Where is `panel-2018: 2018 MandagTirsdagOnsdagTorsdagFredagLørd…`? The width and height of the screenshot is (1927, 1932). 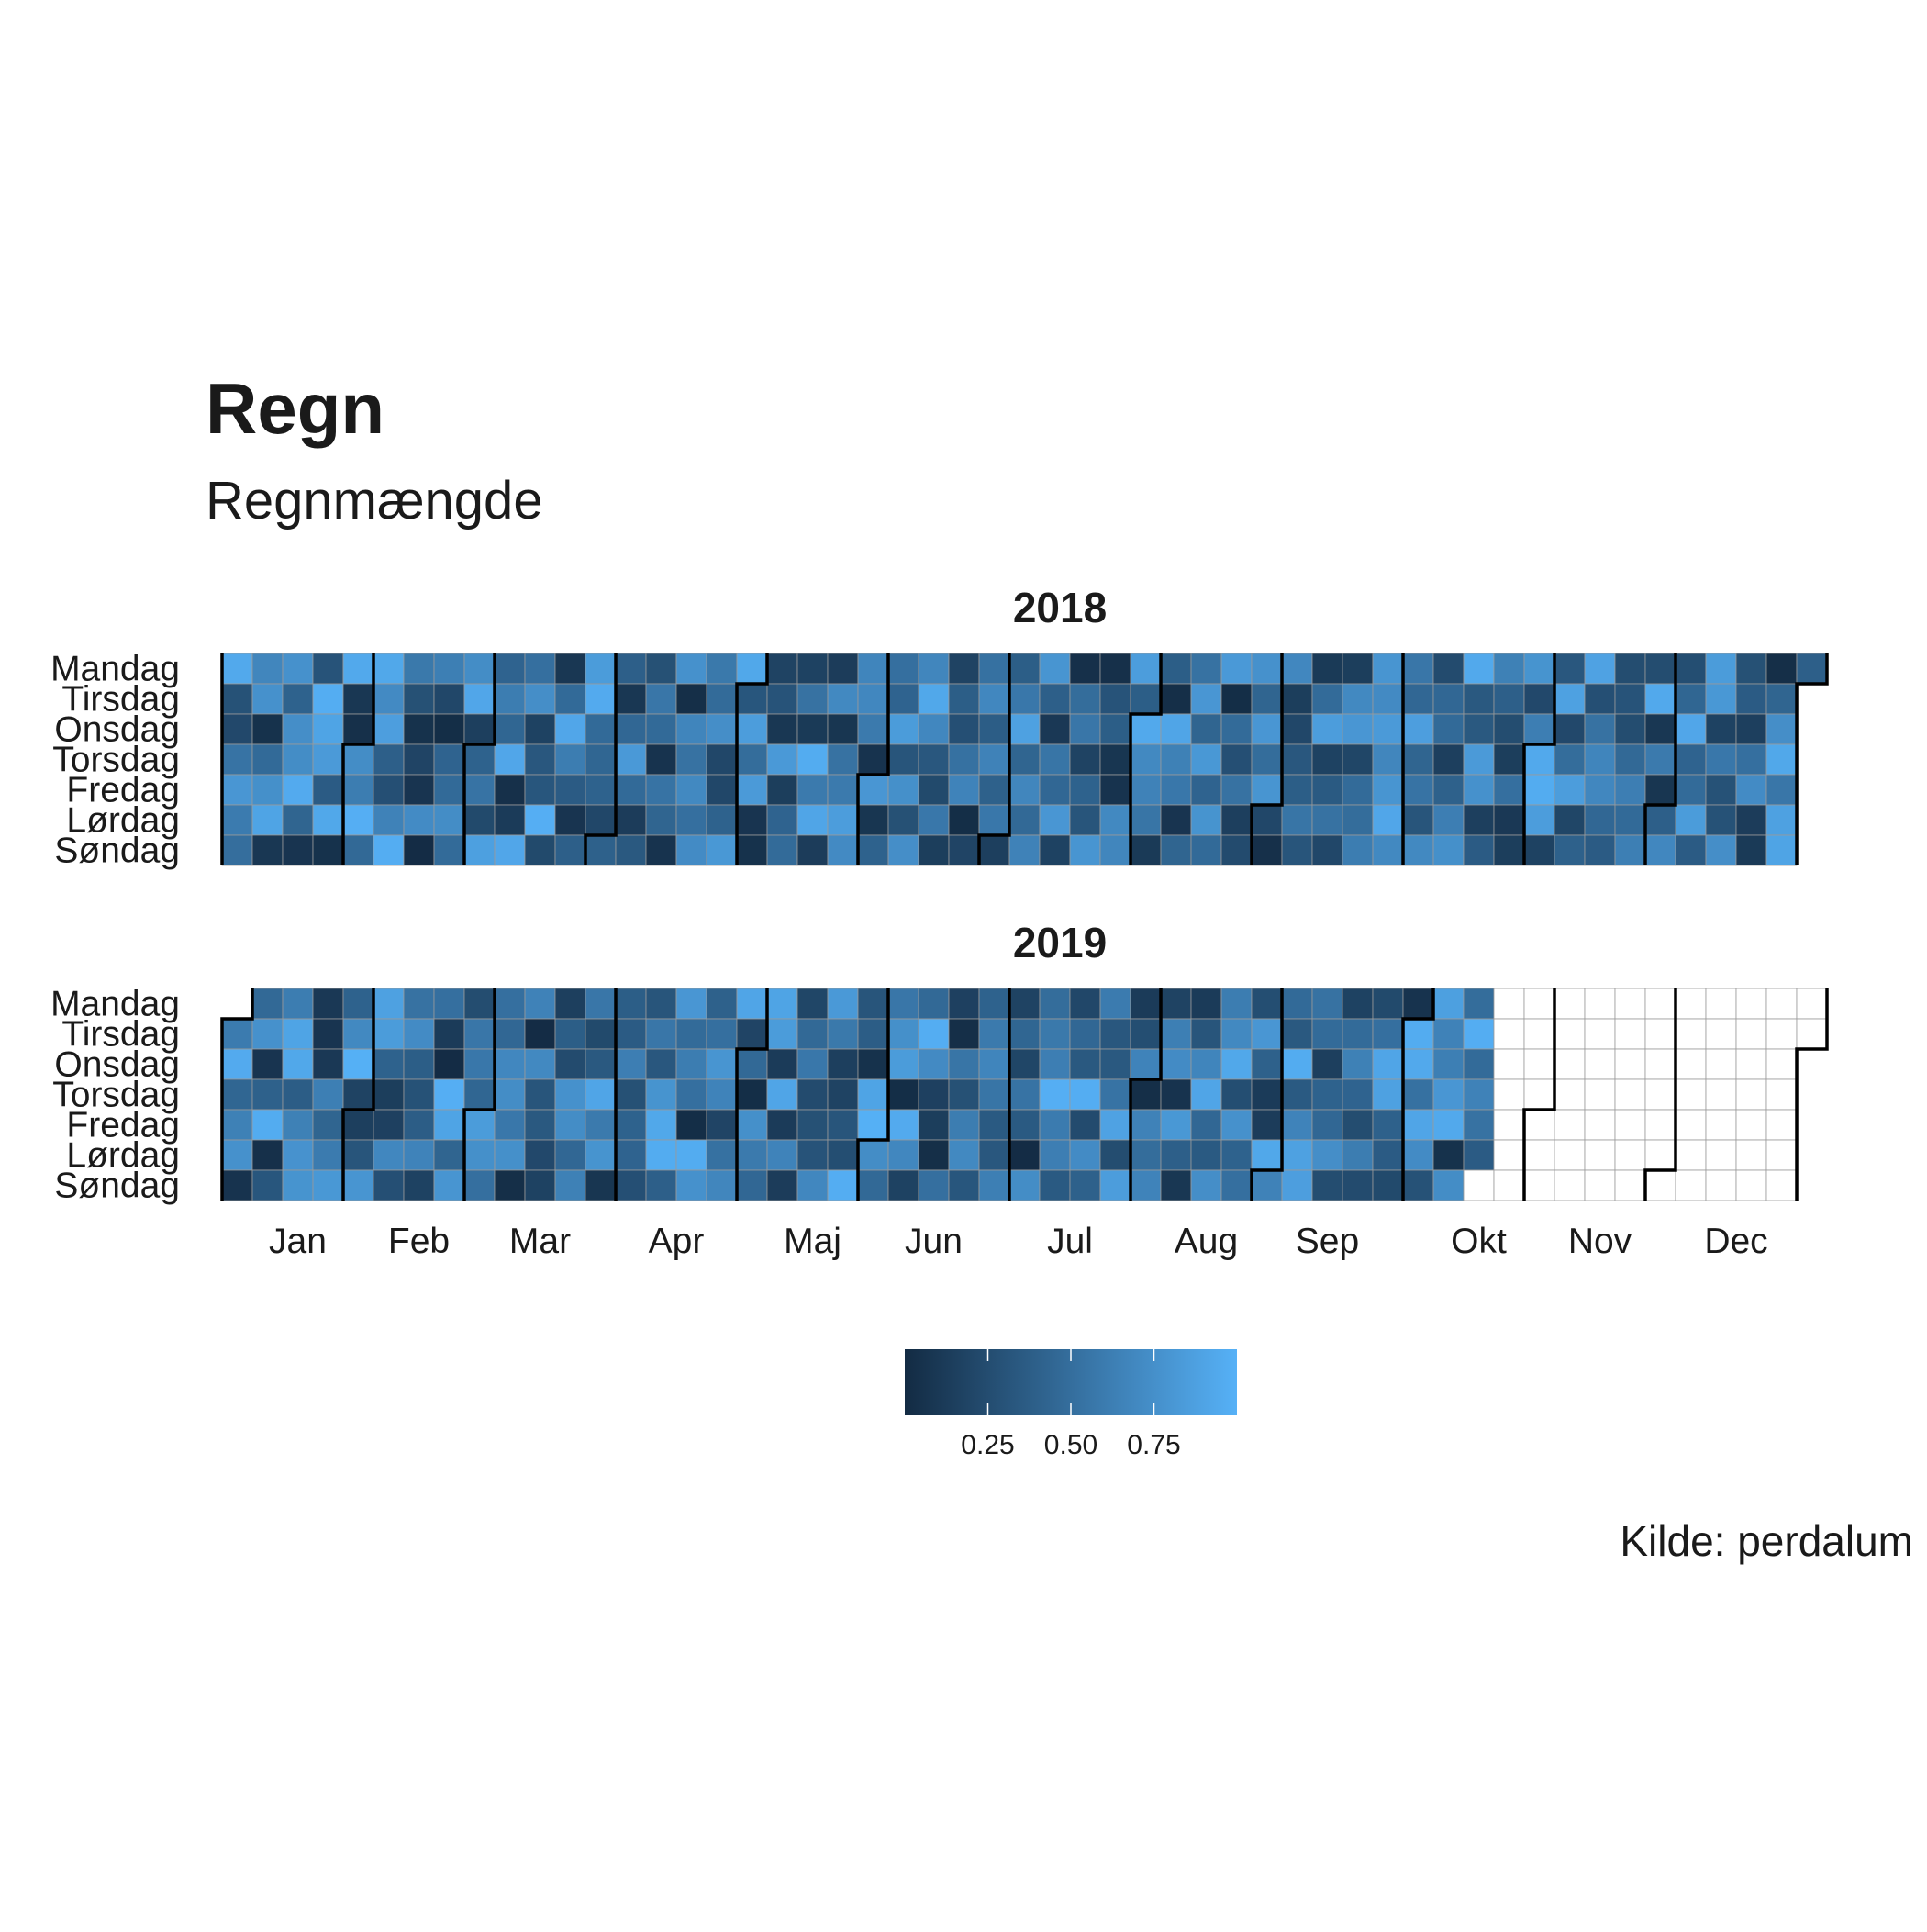
panel-2018: 2018 MandagTirsdagOnsdagTorsdagFredagLørd… is located at coordinates (939, 727).